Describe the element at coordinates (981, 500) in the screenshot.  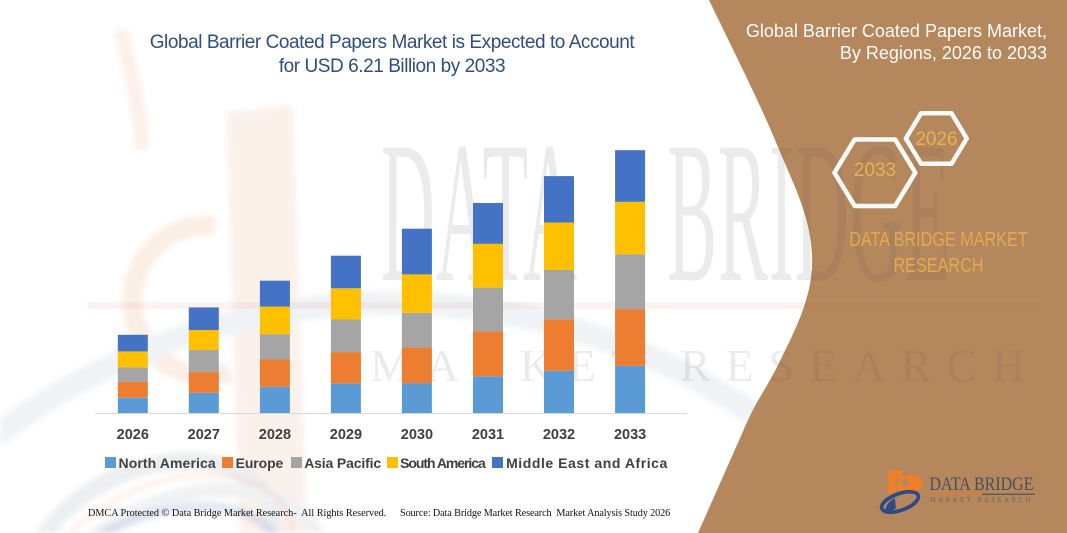
I see `svg-text: MARKET RESEARCH` at that location.